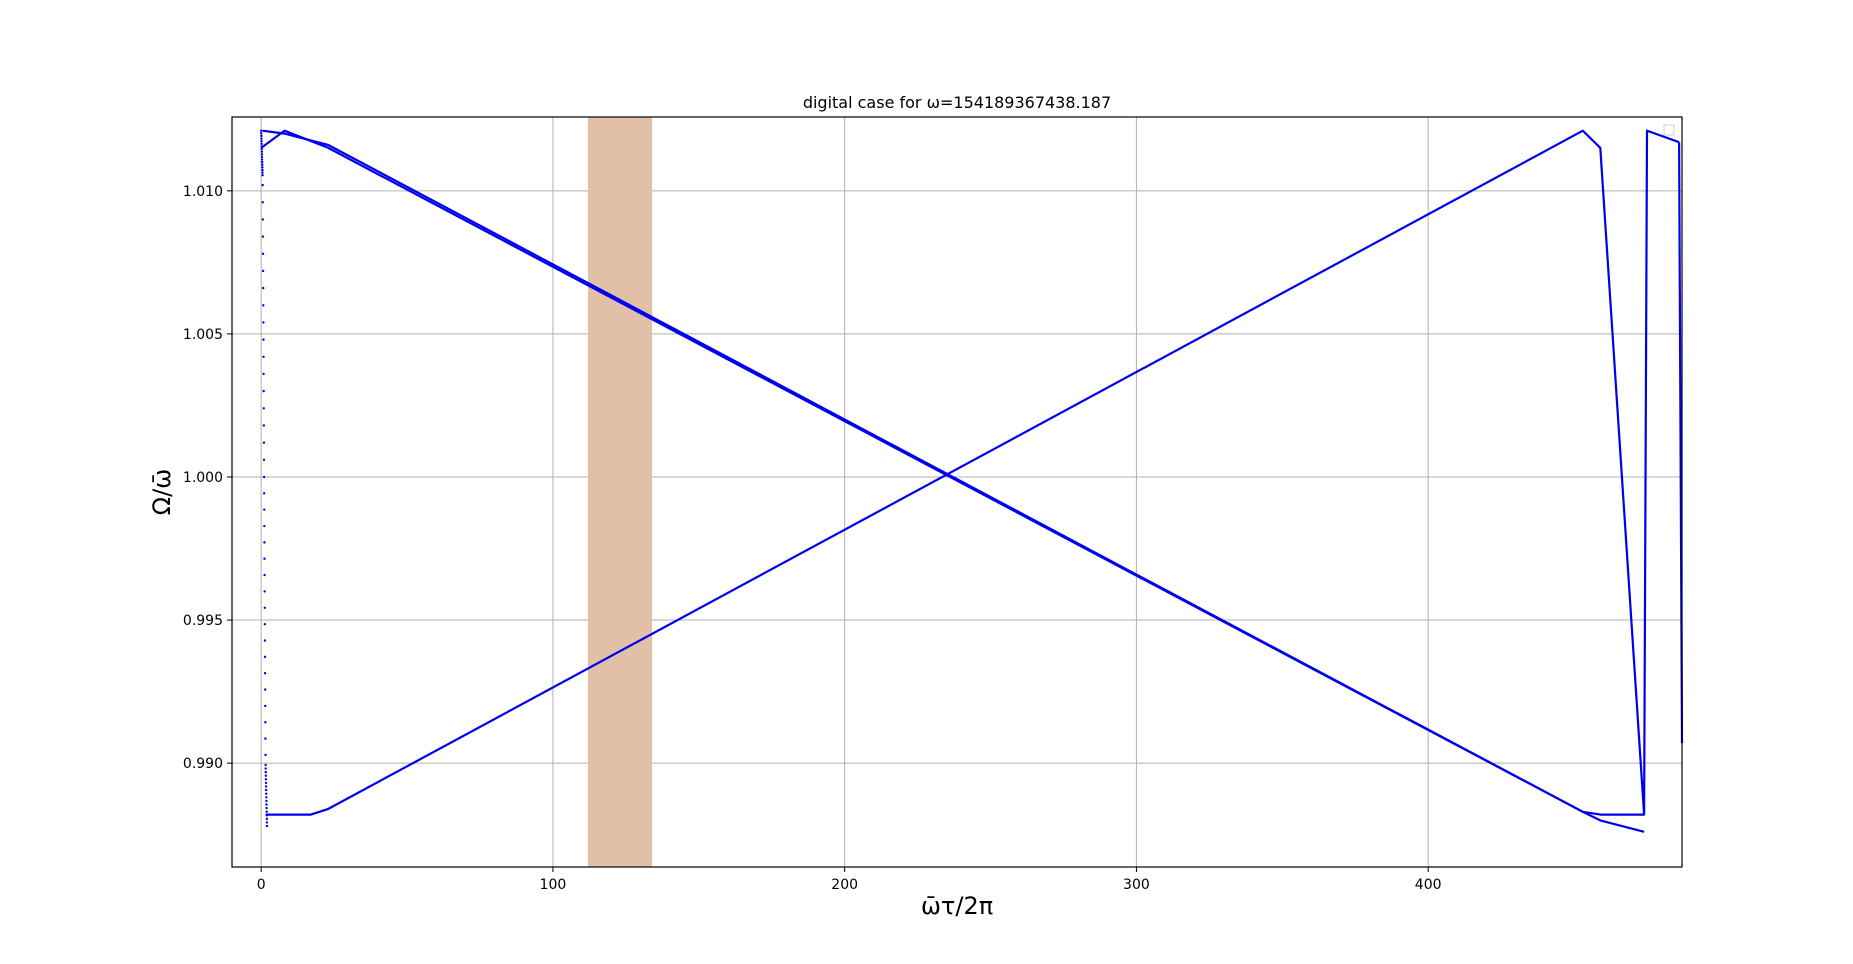 The width and height of the screenshot is (1853, 964). I want to click on x-tick-label: 0, so click(261, 885).